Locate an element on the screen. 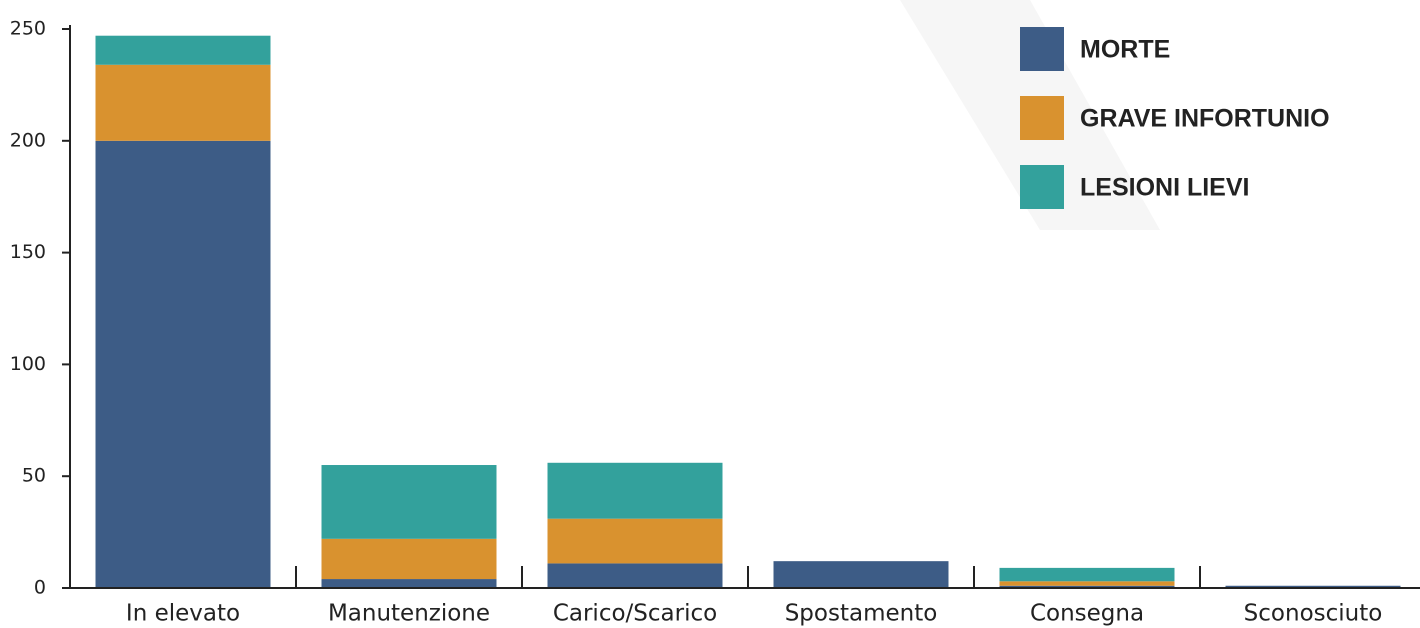  x-tick-label: Consegna is located at coordinates (1087, 614).